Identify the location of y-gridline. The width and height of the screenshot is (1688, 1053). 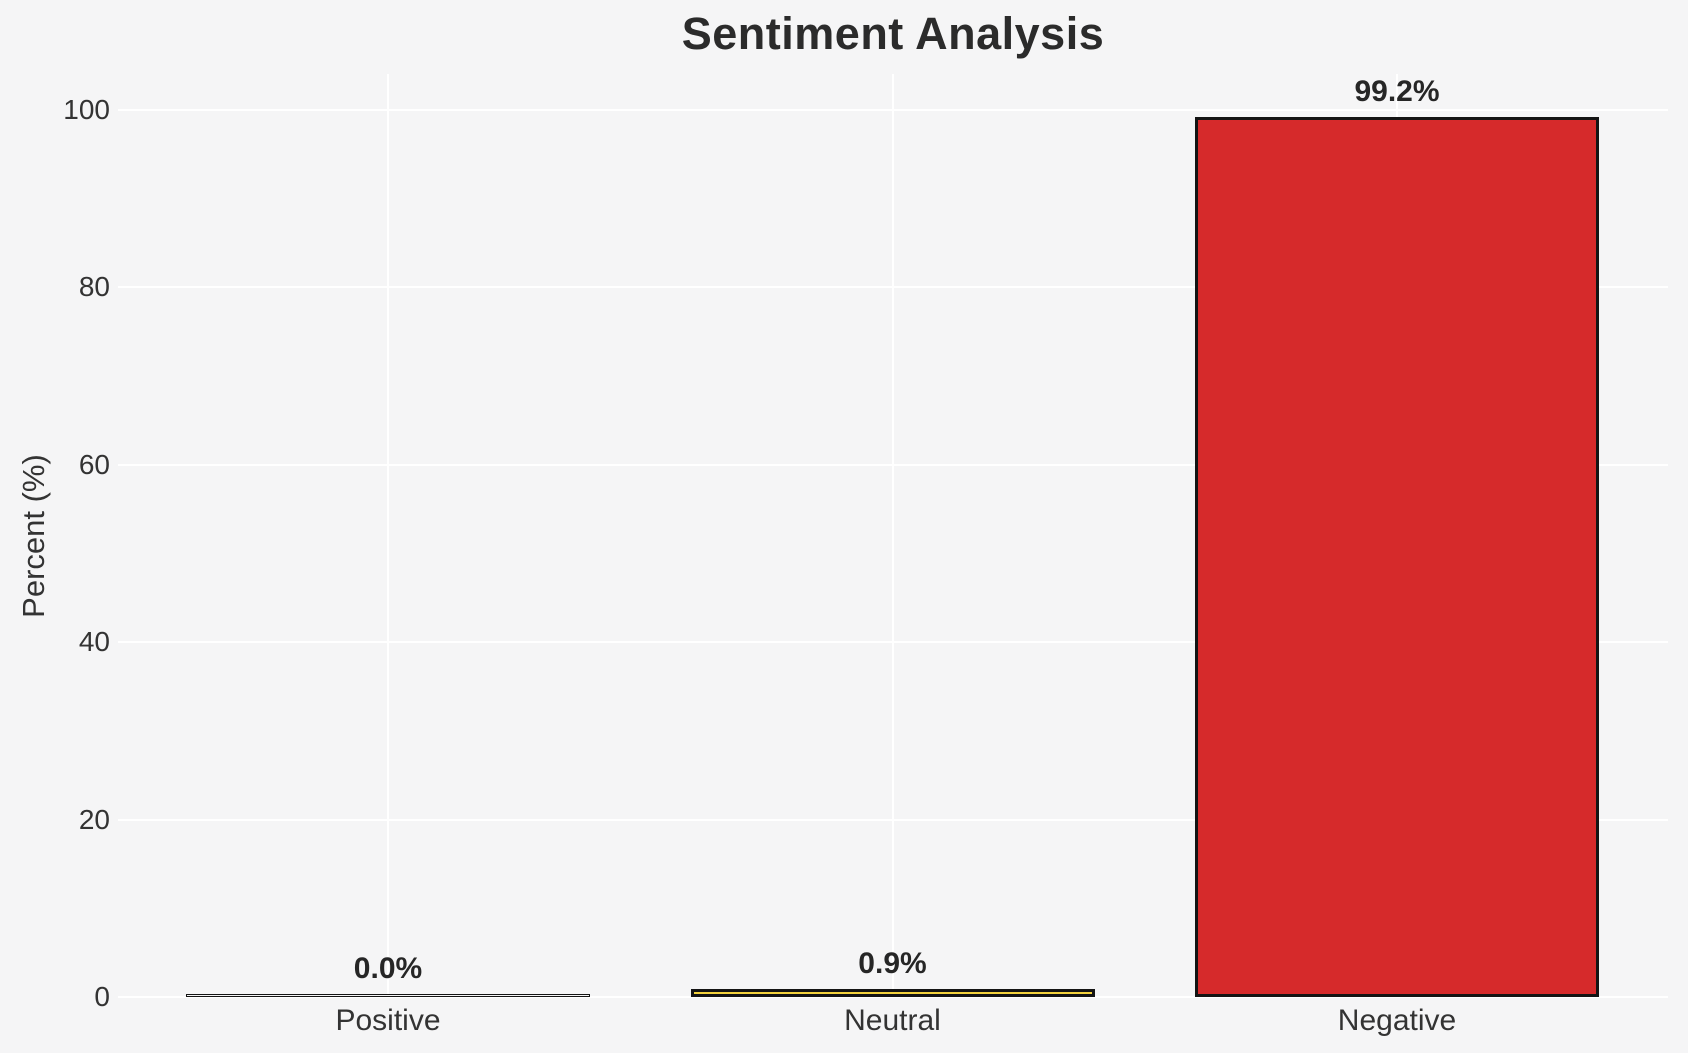
(893, 997).